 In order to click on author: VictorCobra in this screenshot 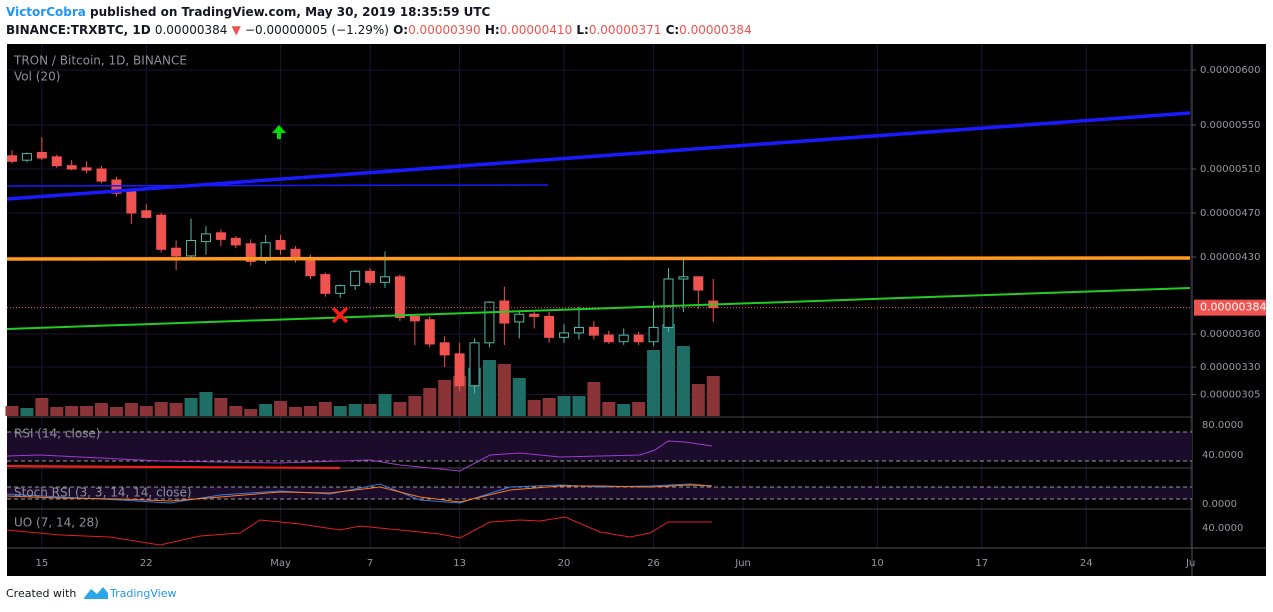, I will do `click(46, 12)`.